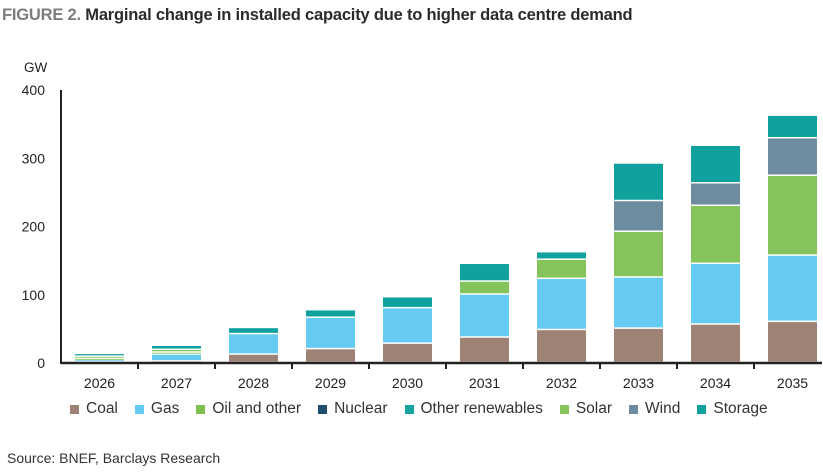  I want to click on x-axis-ticks: 2026 2027 2028 2029 2030 2031 2032 2033 2034 2035, so click(446, 377).